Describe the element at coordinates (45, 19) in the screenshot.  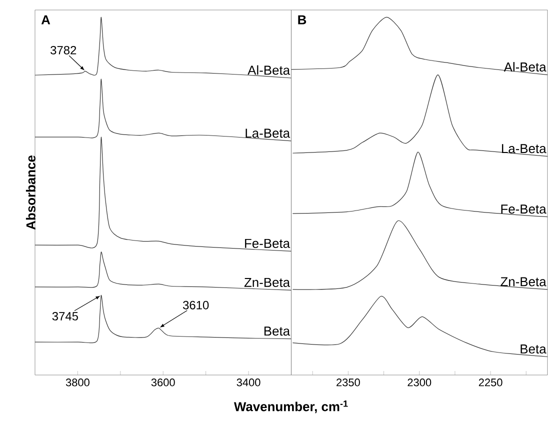
I see `annotation: A` at that location.